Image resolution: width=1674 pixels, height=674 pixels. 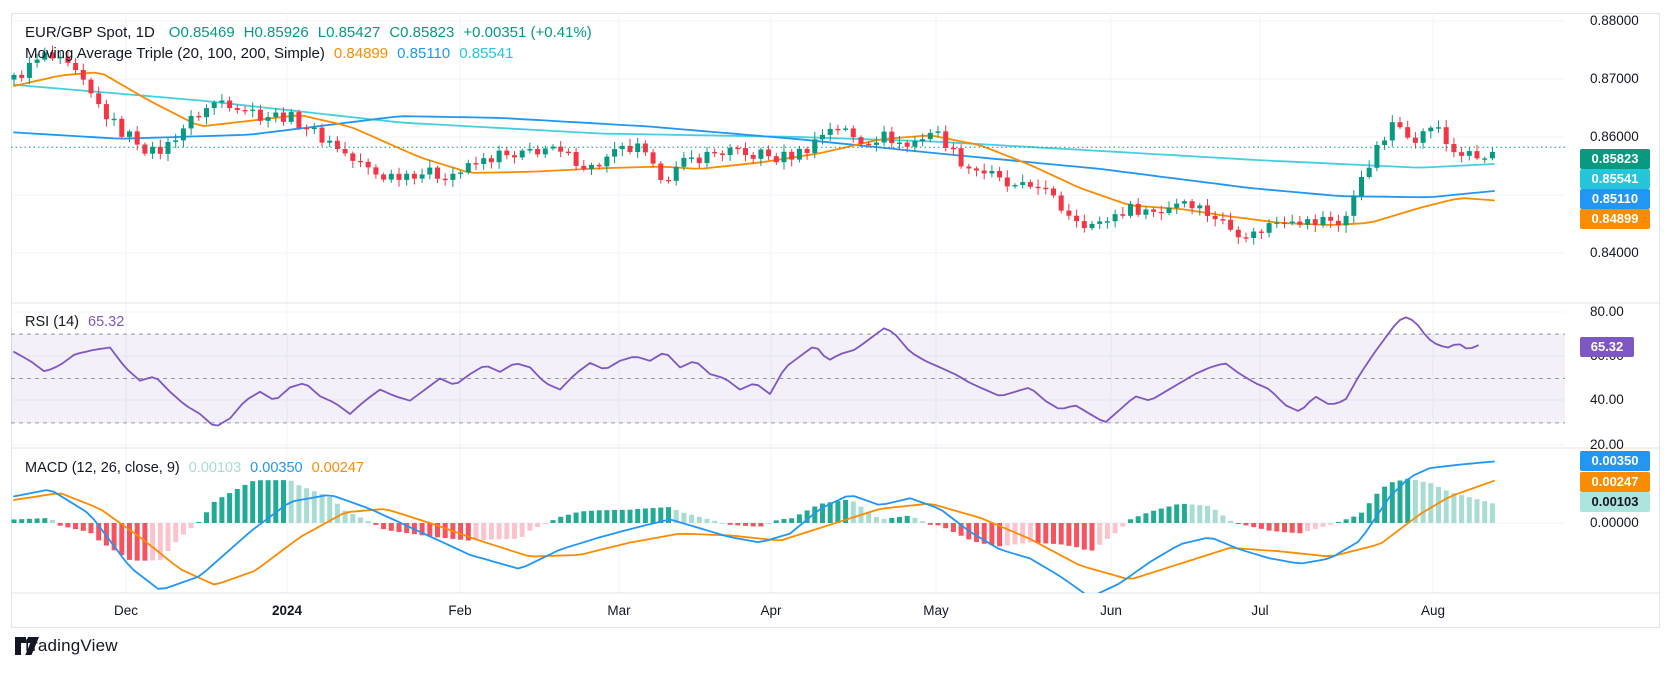 I want to click on axis-label: 0.86000, so click(x=1614, y=136).